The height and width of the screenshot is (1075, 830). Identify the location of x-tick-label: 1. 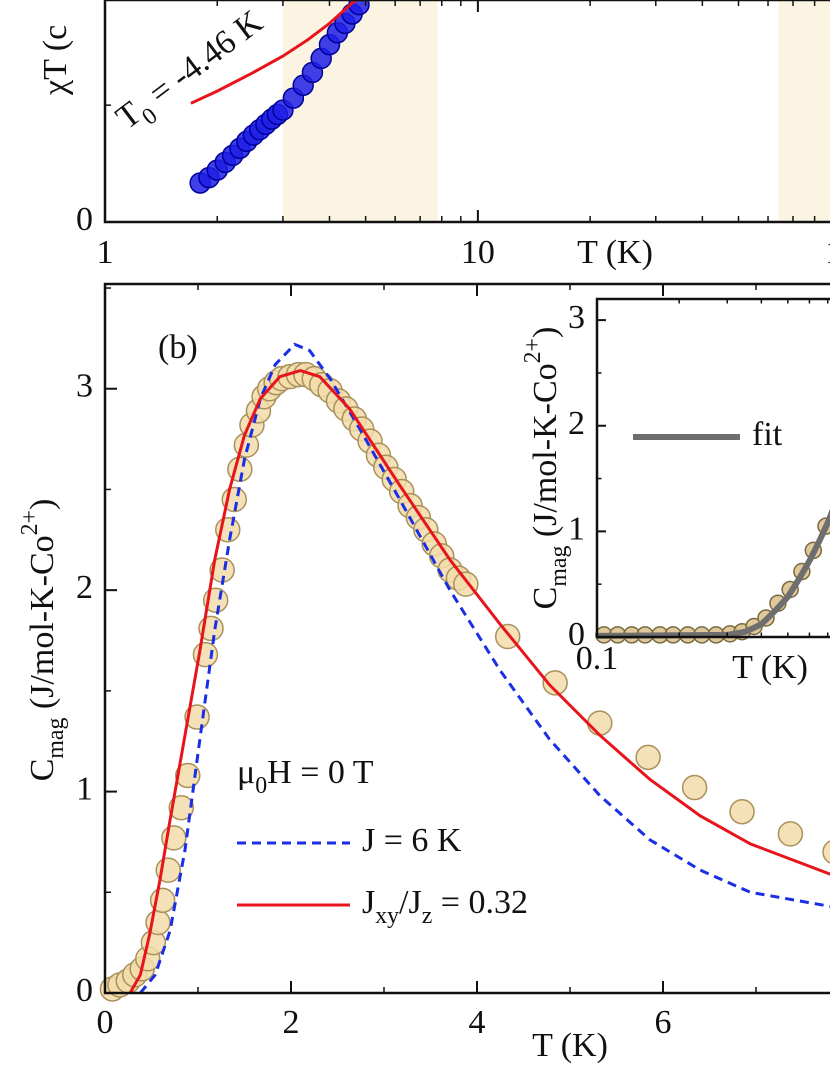
(105, 252).